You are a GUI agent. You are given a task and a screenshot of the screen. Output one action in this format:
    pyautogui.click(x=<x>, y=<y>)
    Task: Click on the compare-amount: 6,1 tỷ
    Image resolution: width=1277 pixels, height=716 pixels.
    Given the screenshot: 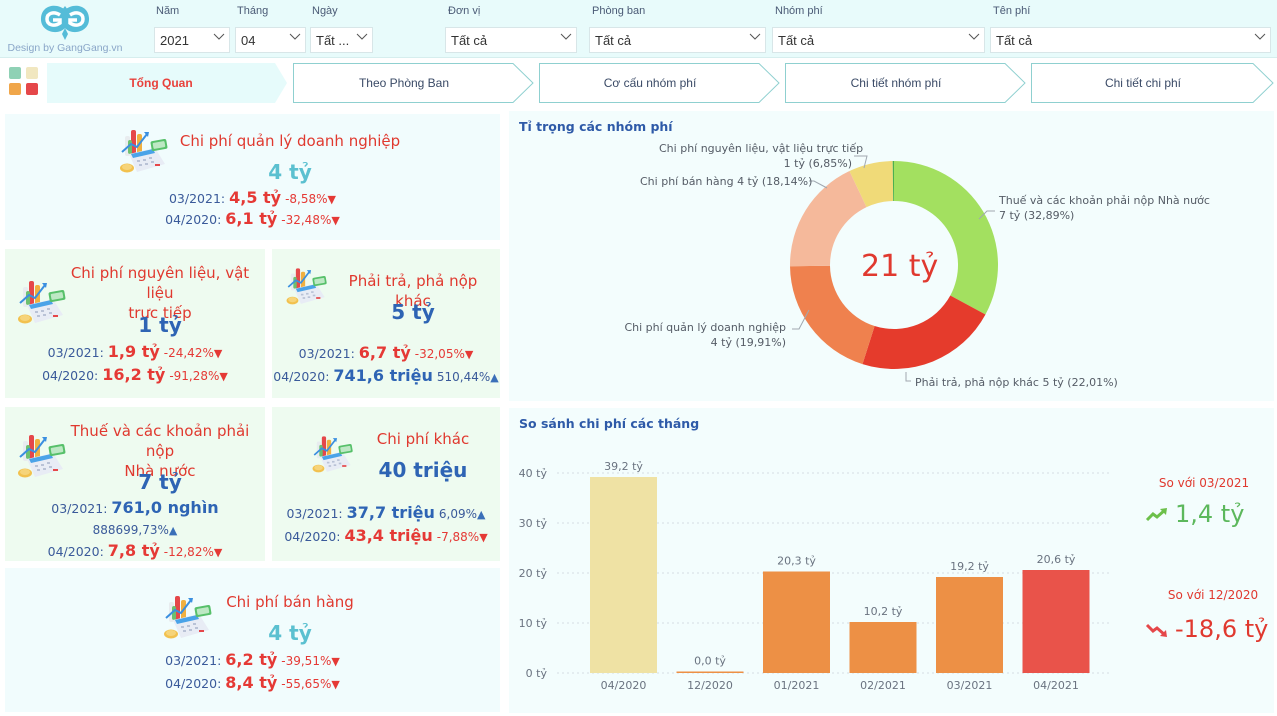 What is the action you would take?
    pyautogui.click(x=251, y=218)
    